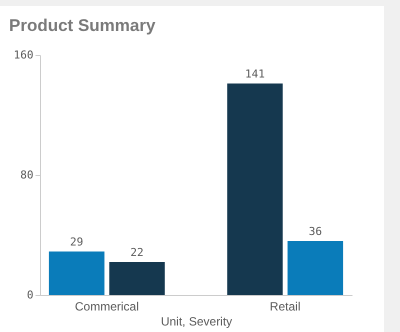 This screenshot has height=332, width=400. I want to click on data-label: 22, so click(137, 252).